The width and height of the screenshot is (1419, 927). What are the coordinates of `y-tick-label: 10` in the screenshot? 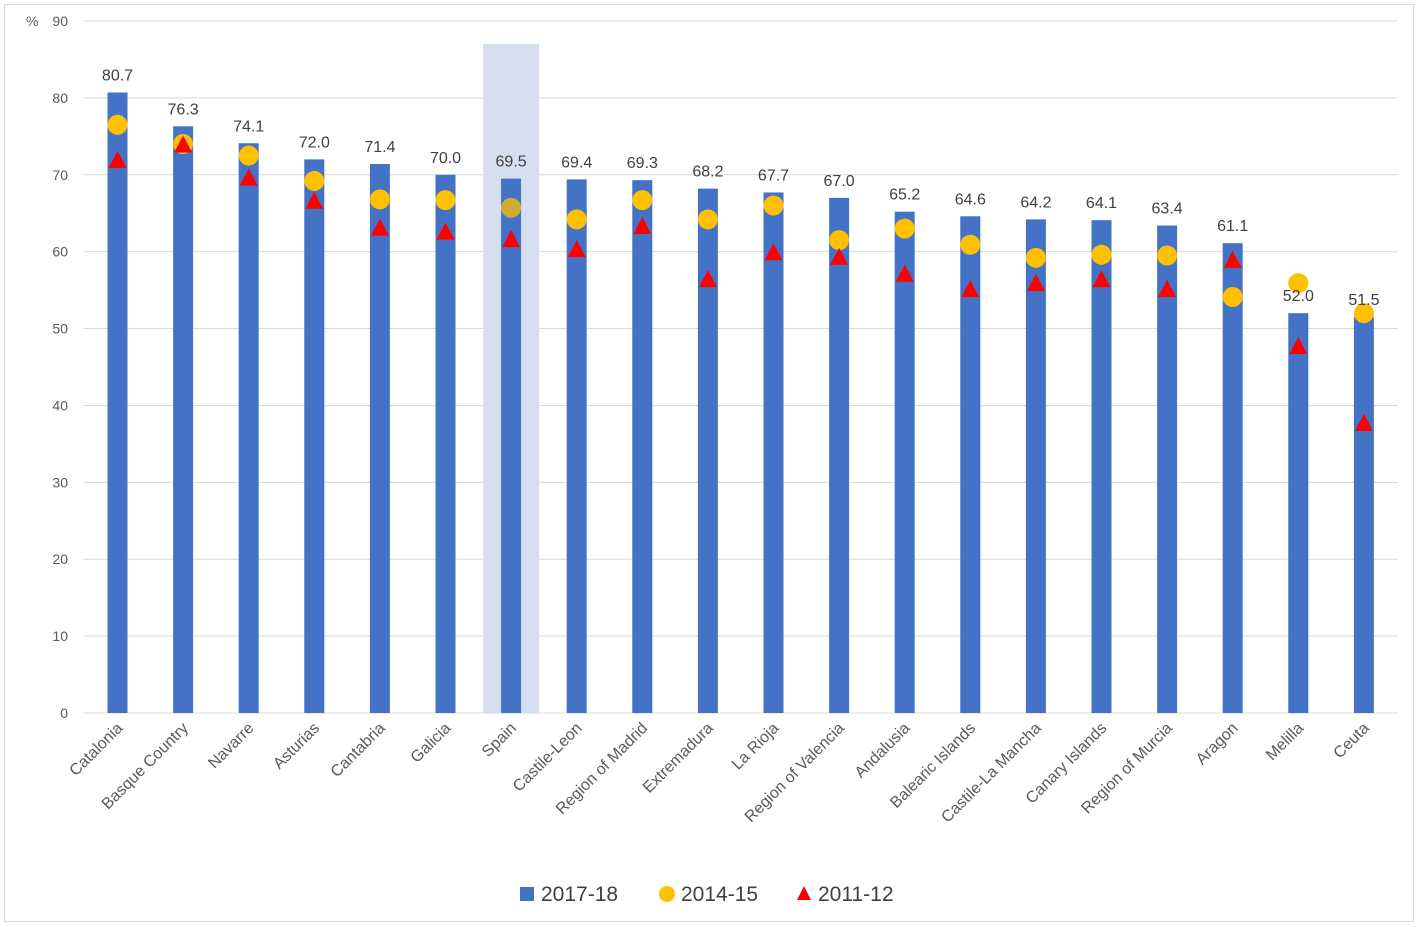 It's located at (60, 636).